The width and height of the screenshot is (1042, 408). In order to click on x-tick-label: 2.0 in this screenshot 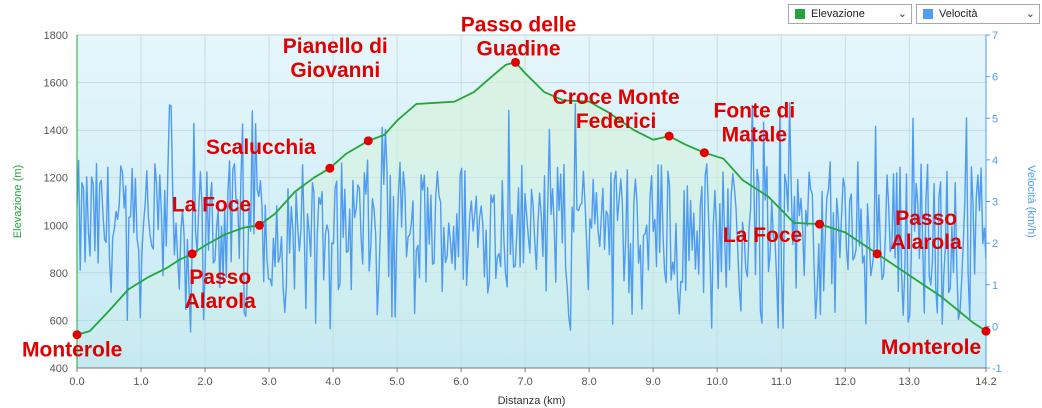, I will do `click(204, 382)`.